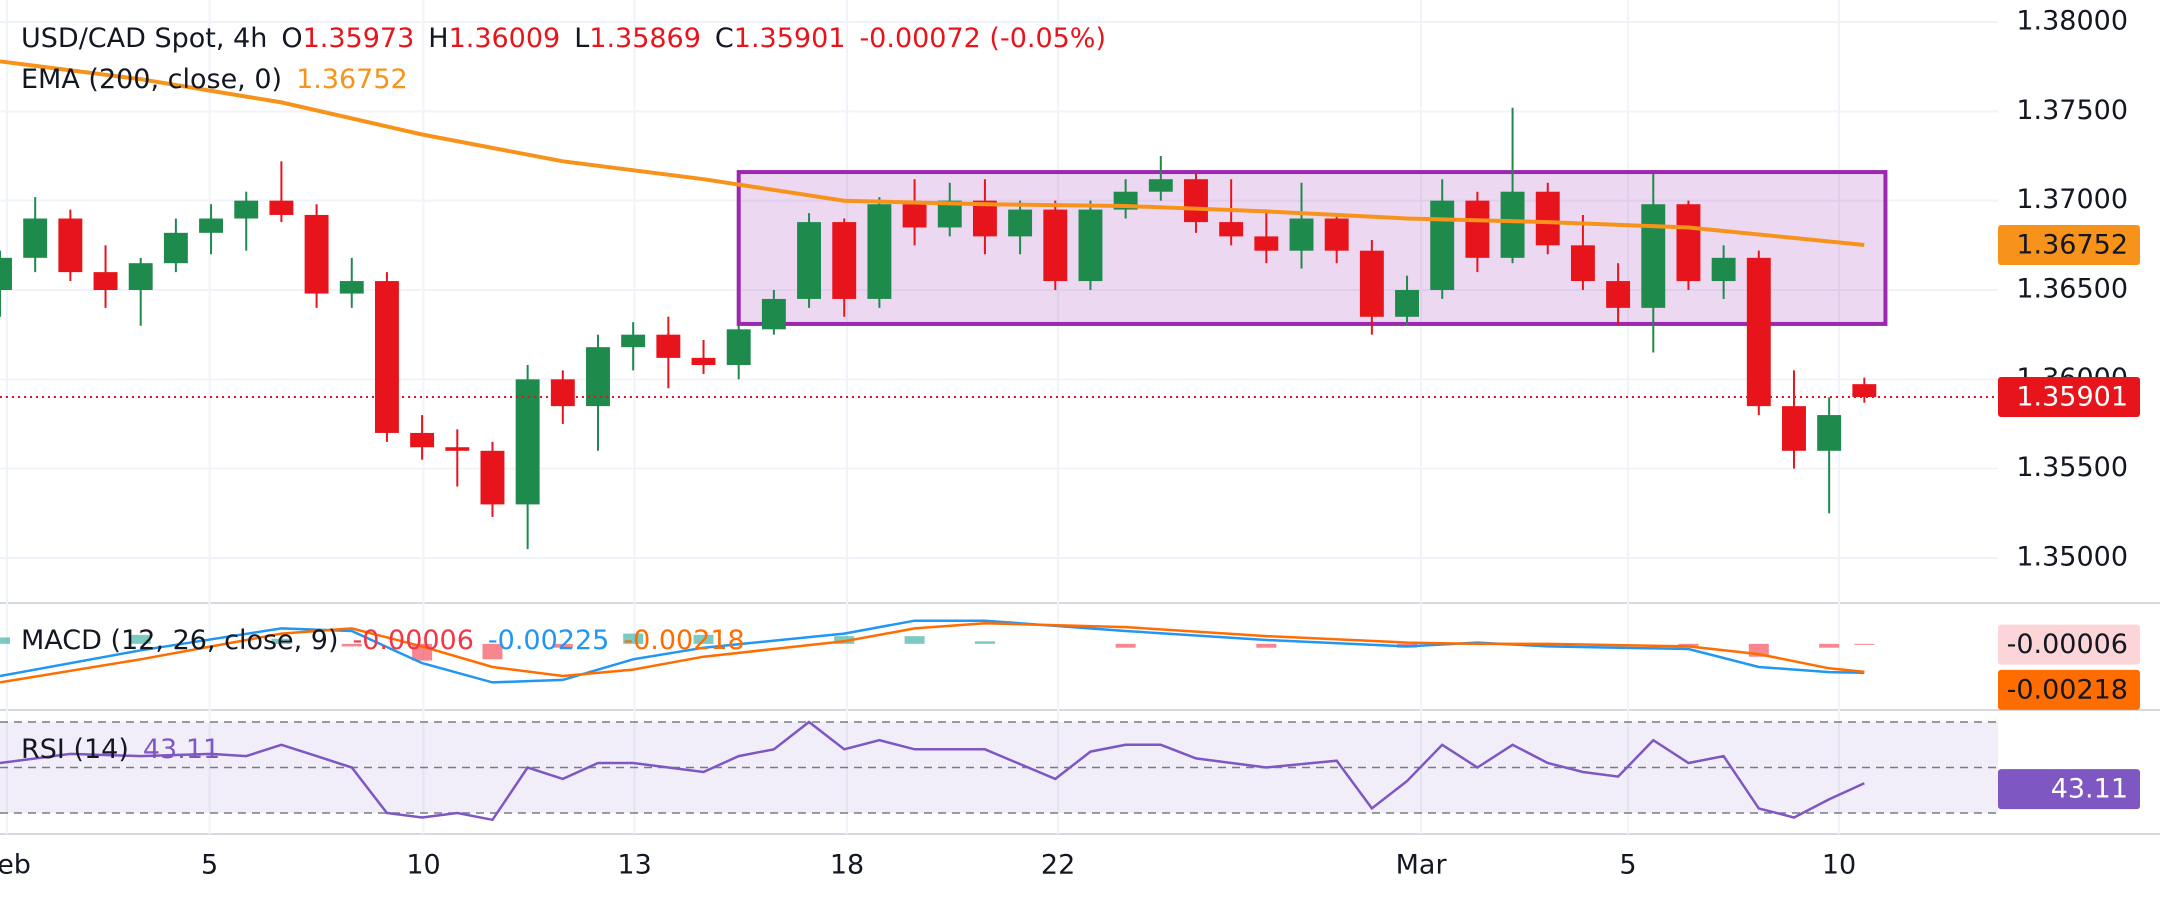 This screenshot has width=2160, height=901. I want to click on symbol-title: USD/CAD Spot, 4h, so click(144, 38).